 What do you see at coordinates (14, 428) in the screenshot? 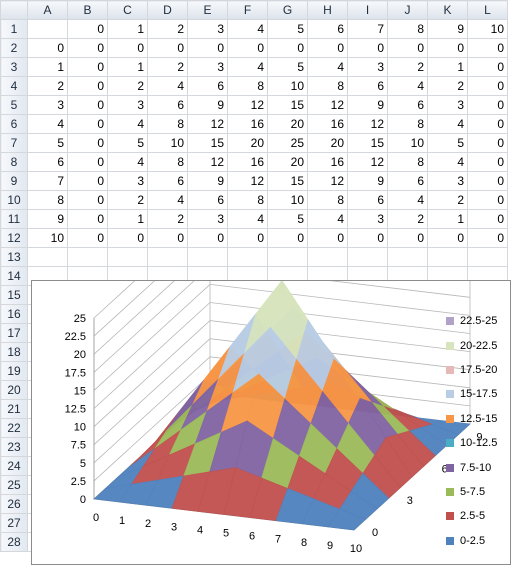
I see `row-header: 22` at bounding box center [14, 428].